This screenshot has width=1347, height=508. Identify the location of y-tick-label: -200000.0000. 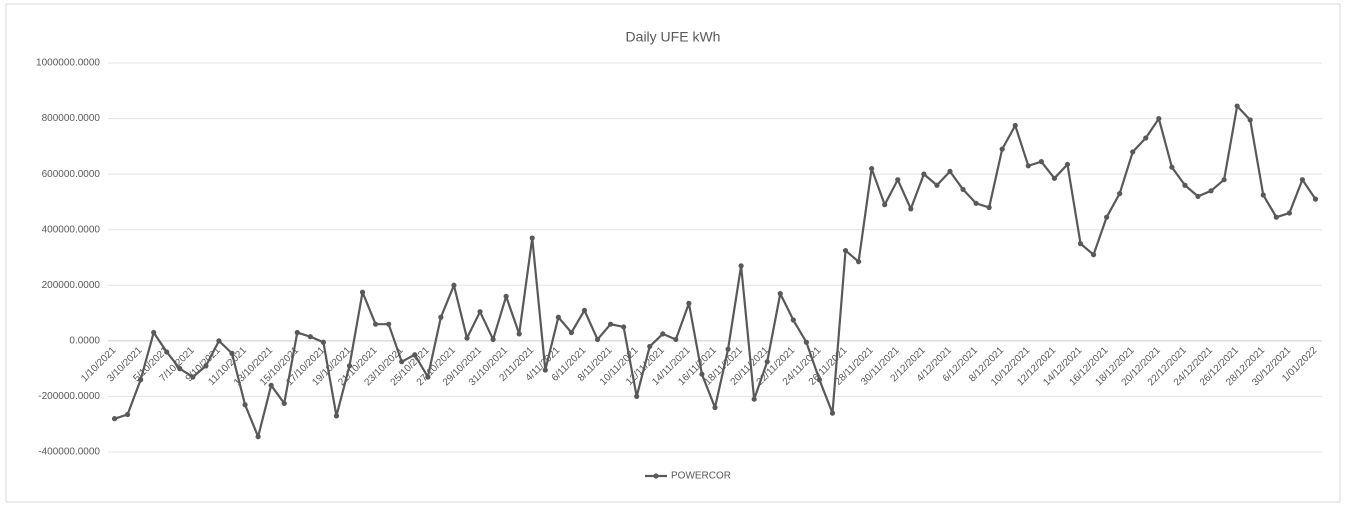
(69, 396).